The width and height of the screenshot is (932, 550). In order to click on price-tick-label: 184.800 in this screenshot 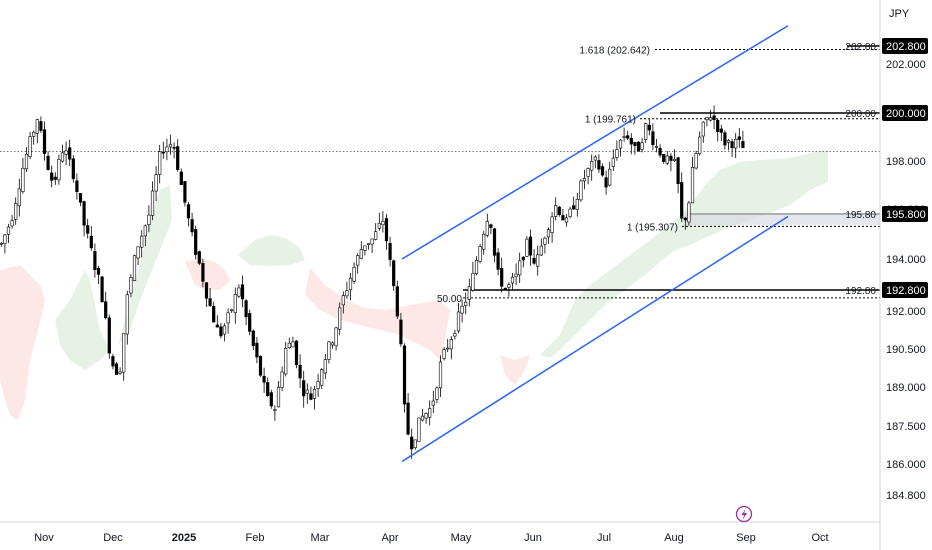, I will do `click(906, 496)`.